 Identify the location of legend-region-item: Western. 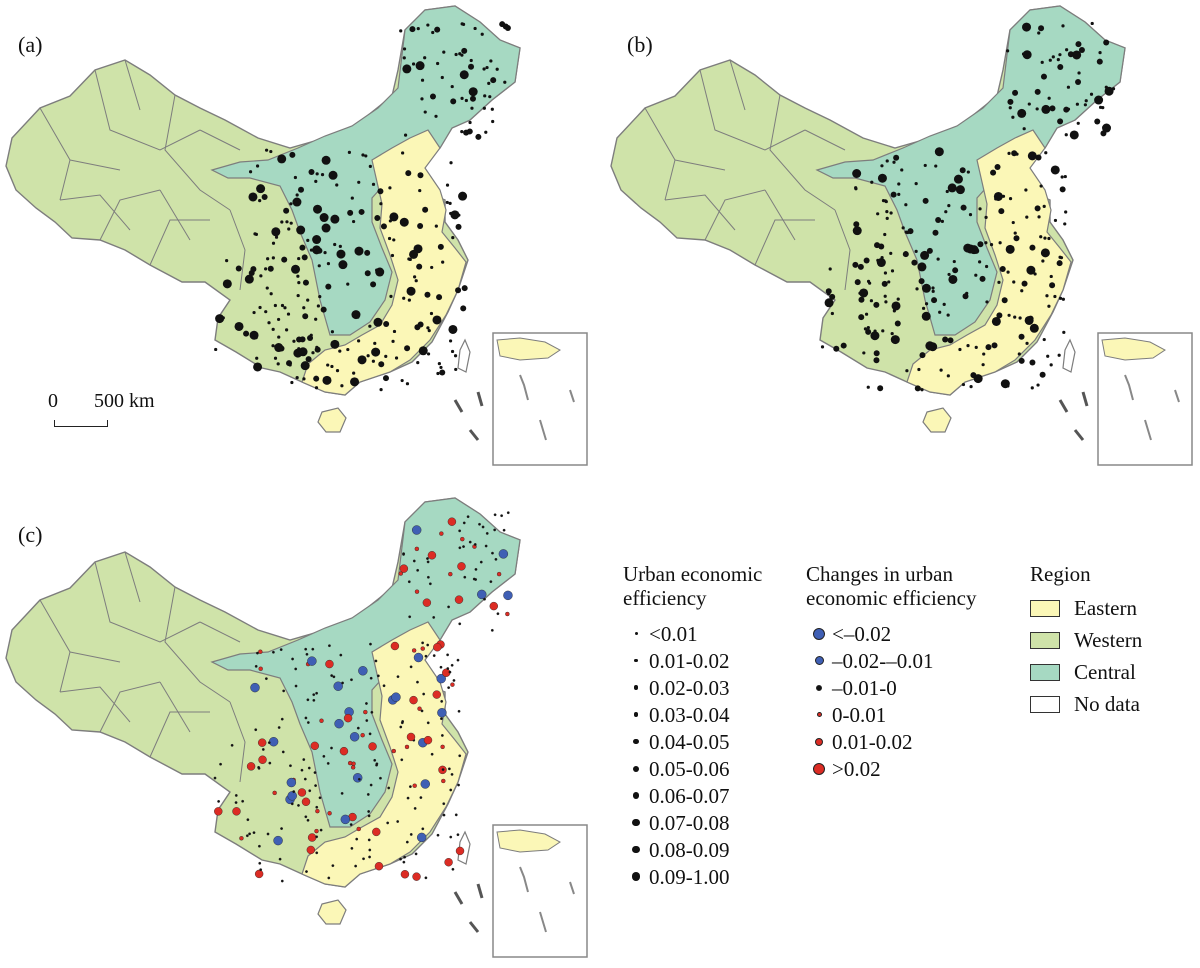
(1112, 640).